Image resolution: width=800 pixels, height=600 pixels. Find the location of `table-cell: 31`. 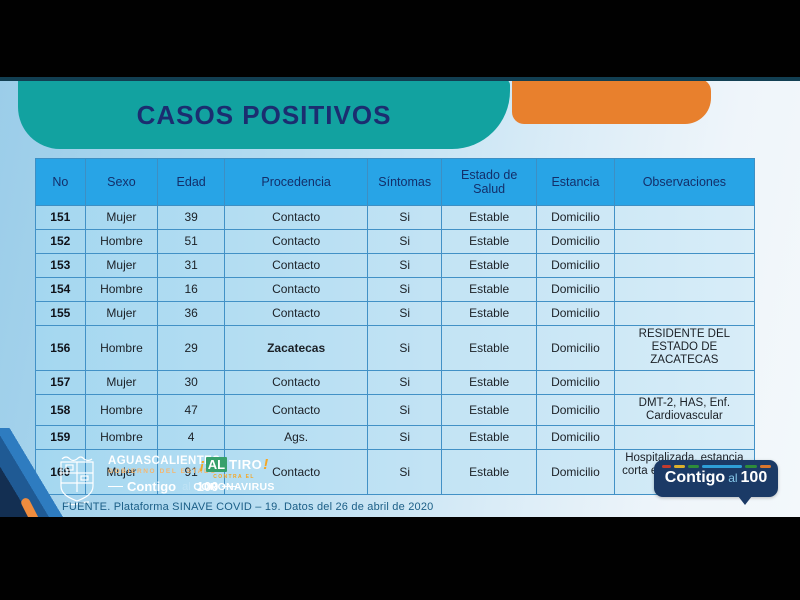

table-cell: 31 is located at coordinates (191, 265).